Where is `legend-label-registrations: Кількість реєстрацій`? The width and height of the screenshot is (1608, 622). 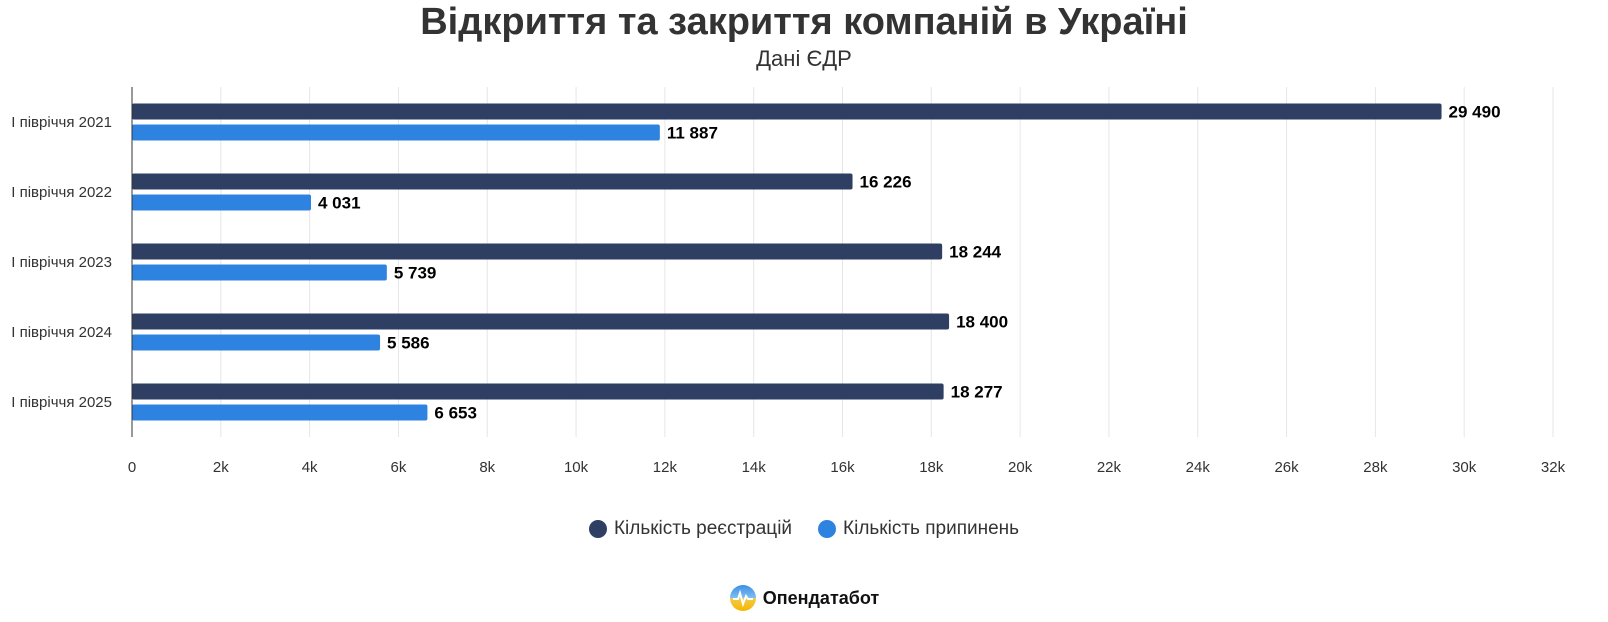 legend-label-registrations: Кількість реєстрацій is located at coordinates (703, 528).